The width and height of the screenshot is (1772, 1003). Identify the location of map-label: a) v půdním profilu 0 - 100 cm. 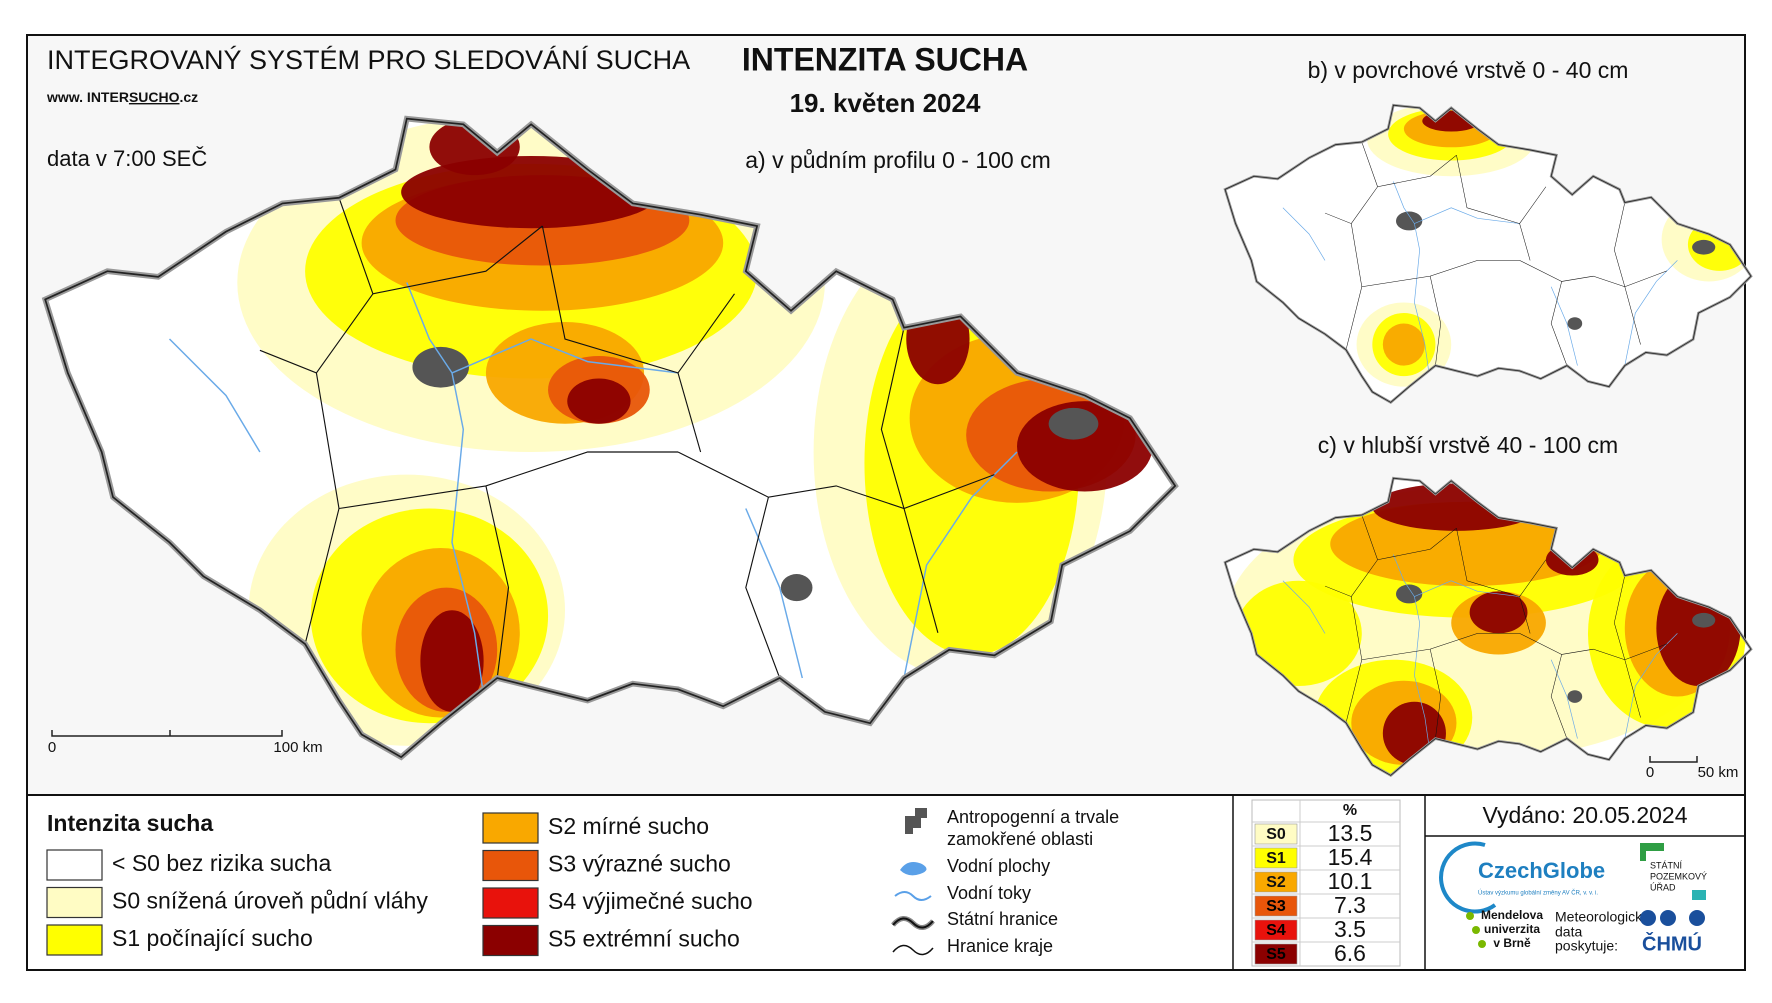
(898, 160).